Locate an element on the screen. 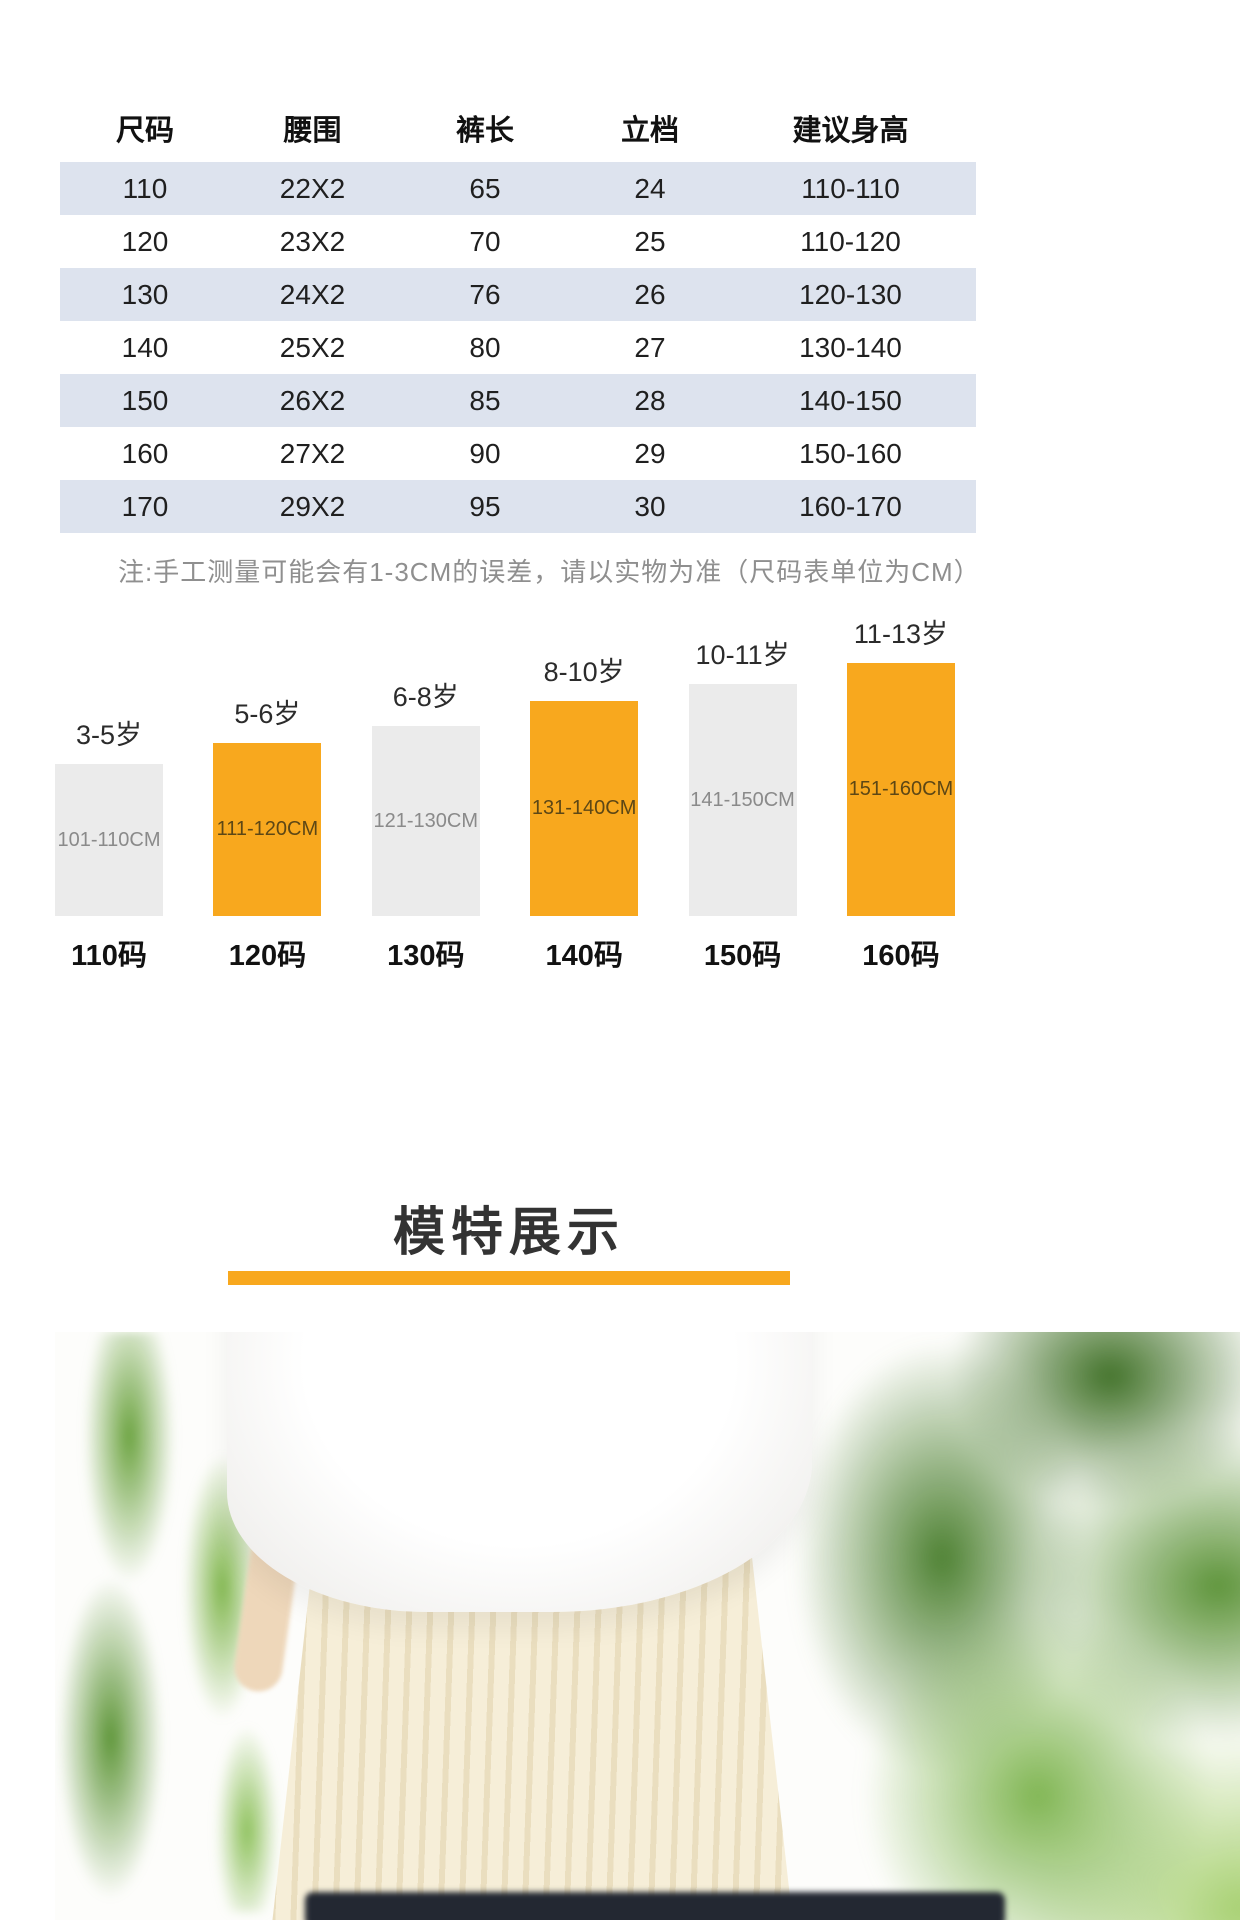 Image resolution: width=1240 pixels, height=1920 pixels. size-table-row: 150 26X2 85 28 140-150 is located at coordinates (518, 400).